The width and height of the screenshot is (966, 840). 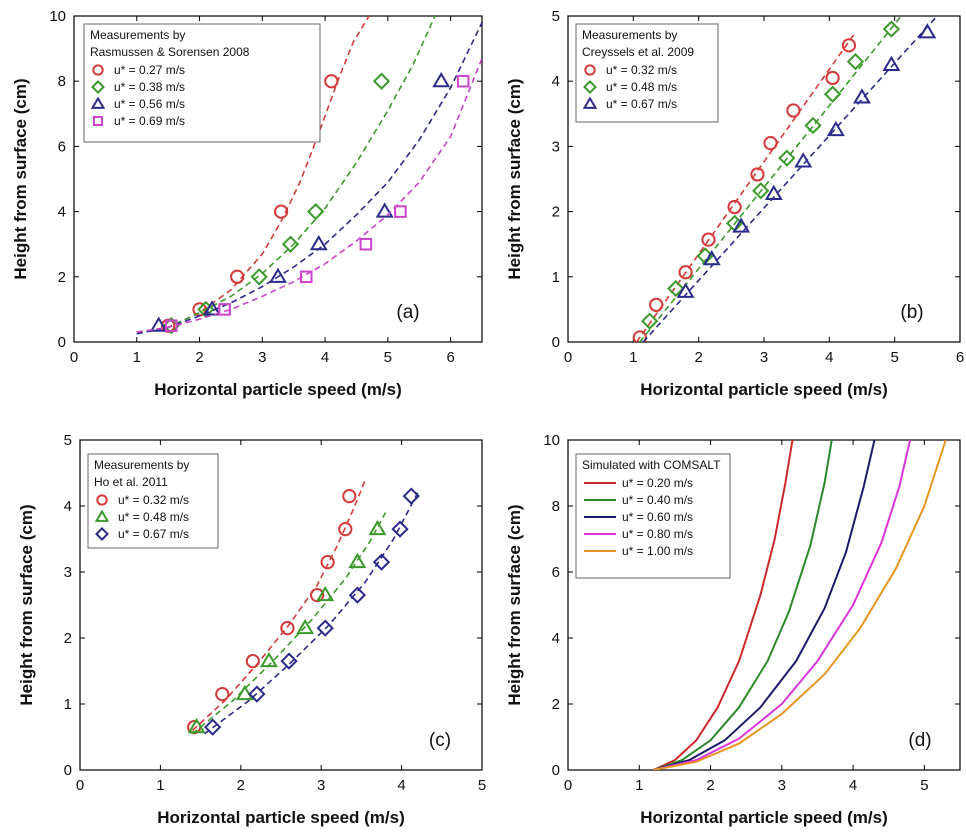 What do you see at coordinates (149, 104) in the screenshot?
I see `legend-entry: u* = 0.56 m/s` at bounding box center [149, 104].